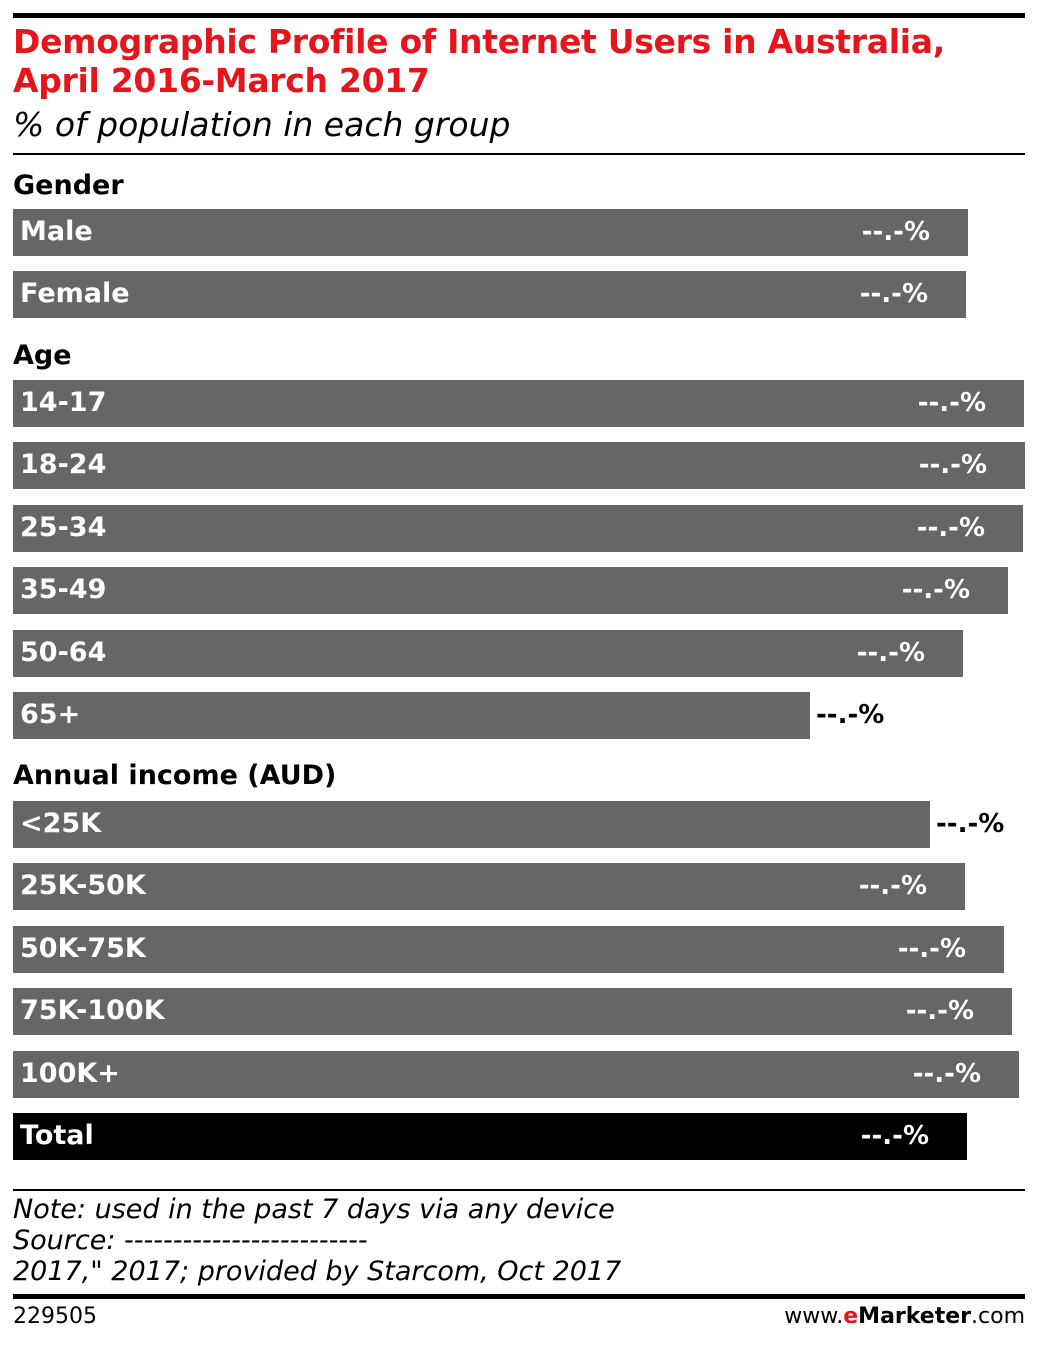 Image resolution: width=1038 pixels, height=1345 pixels. Describe the element at coordinates (262, 124) in the screenshot. I see `chart-subtitle: % of population in each group` at that location.